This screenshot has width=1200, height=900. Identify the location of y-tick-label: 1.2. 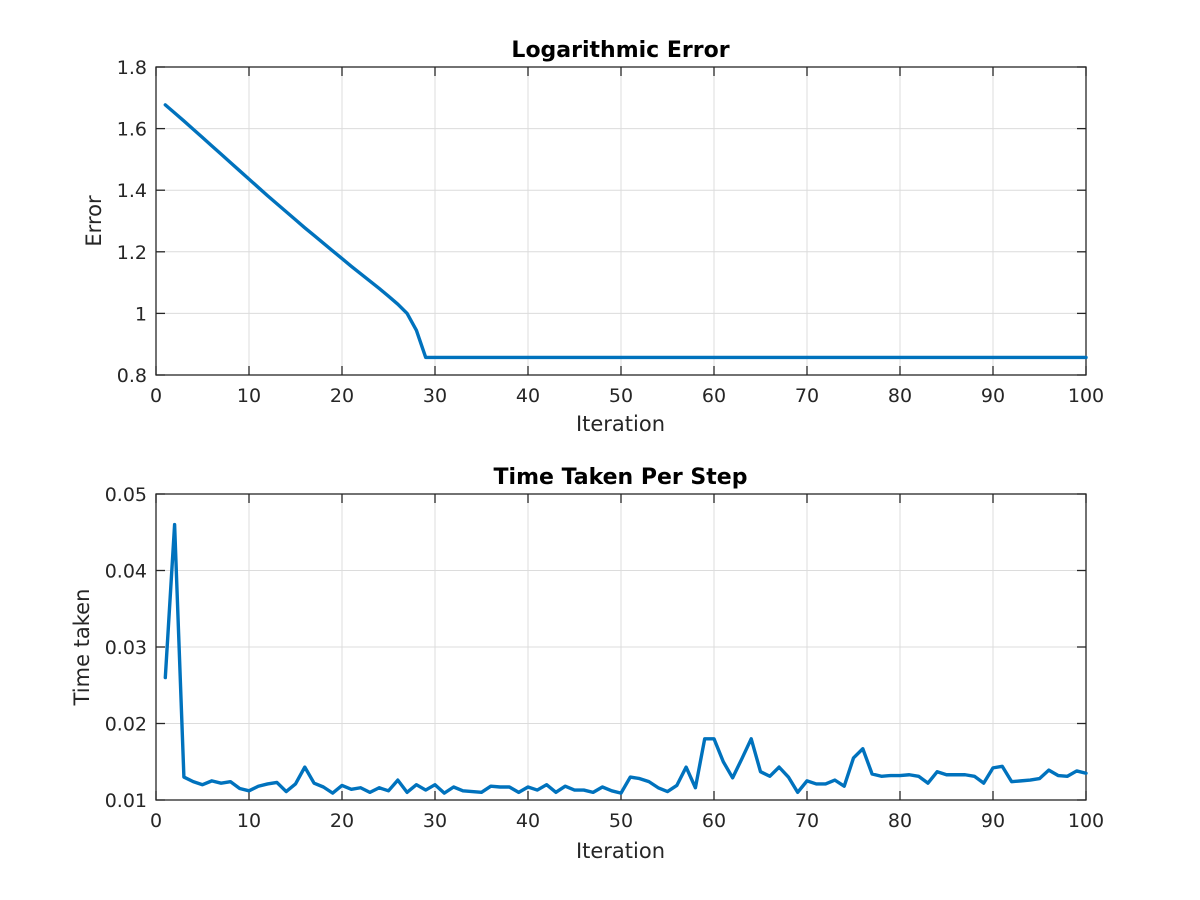
(132, 253).